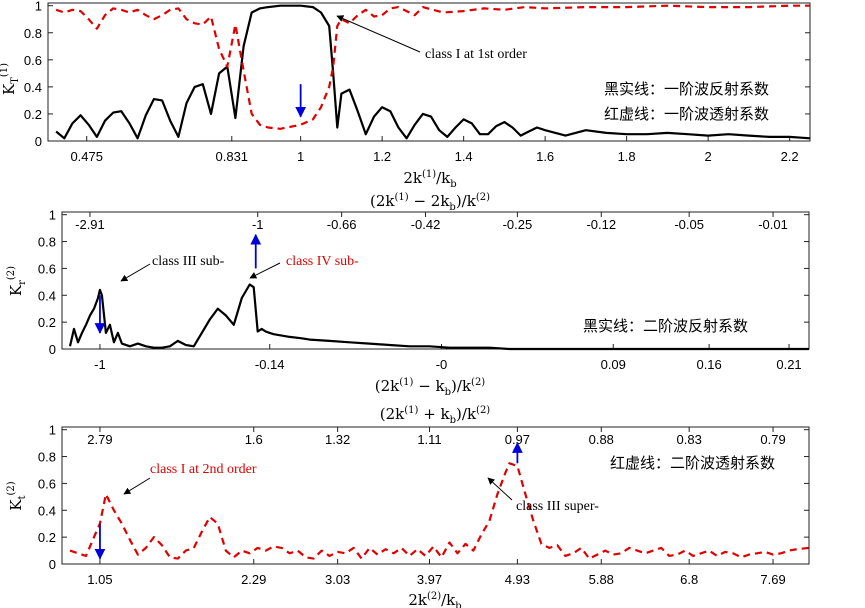  Describe the element at coordinates (772, 439) in the screenshot. I see `top-x-tick-label: 0.79` at that location.